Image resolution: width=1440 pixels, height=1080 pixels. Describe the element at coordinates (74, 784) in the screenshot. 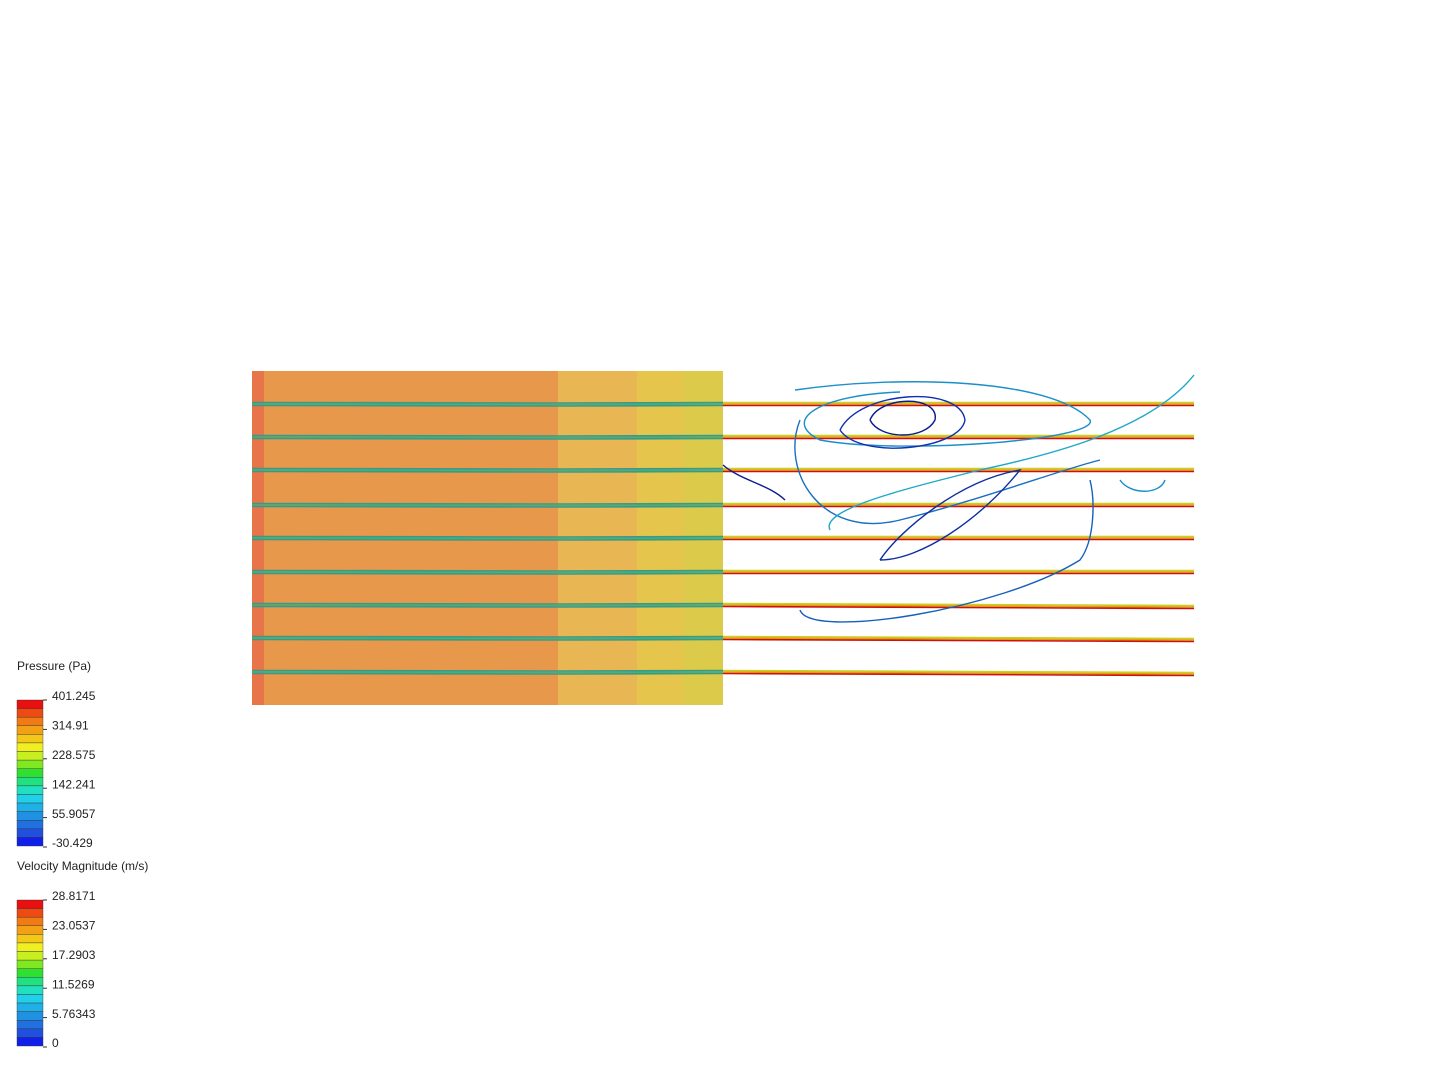

I see `legend-tick-label: 142.241` at that location.